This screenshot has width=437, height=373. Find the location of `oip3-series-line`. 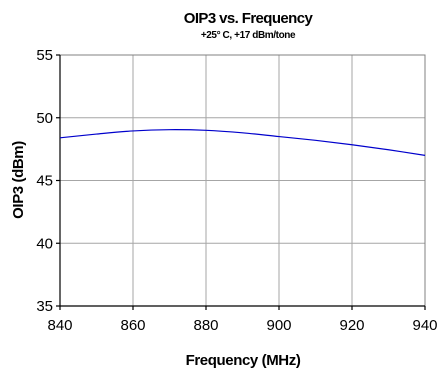

oip3-series-line is located at coordinates (242, 142).